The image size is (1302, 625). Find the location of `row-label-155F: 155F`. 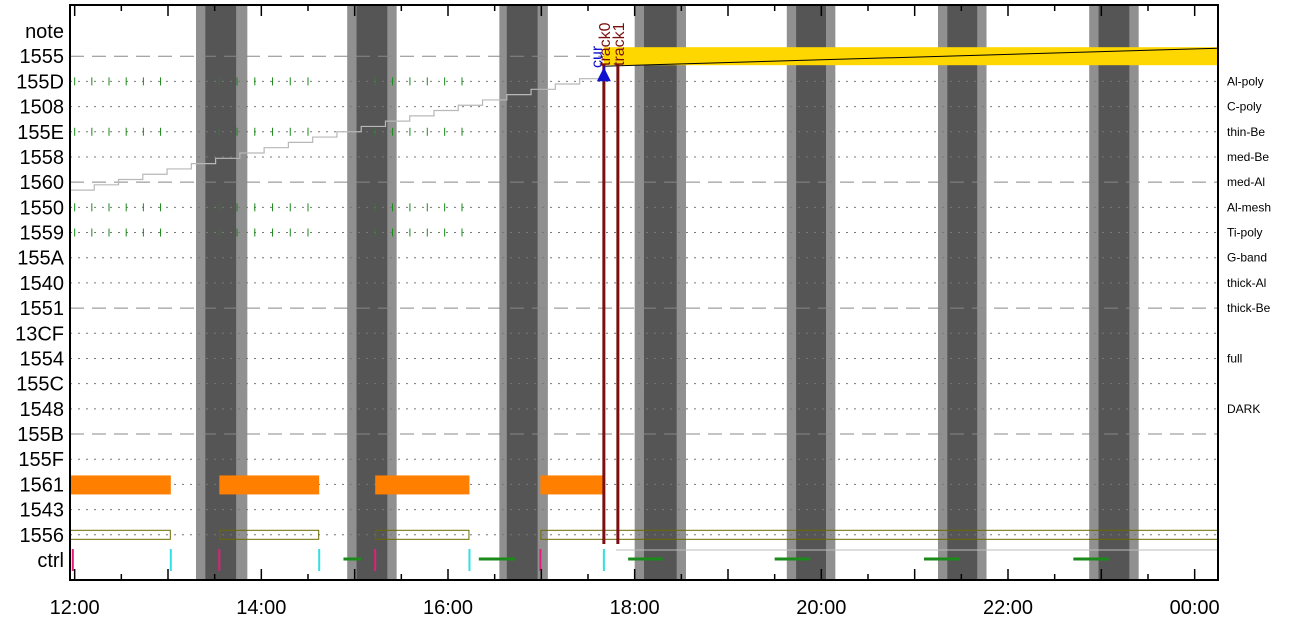

row-label-155F: 155F is located at coordinates (41, 460).